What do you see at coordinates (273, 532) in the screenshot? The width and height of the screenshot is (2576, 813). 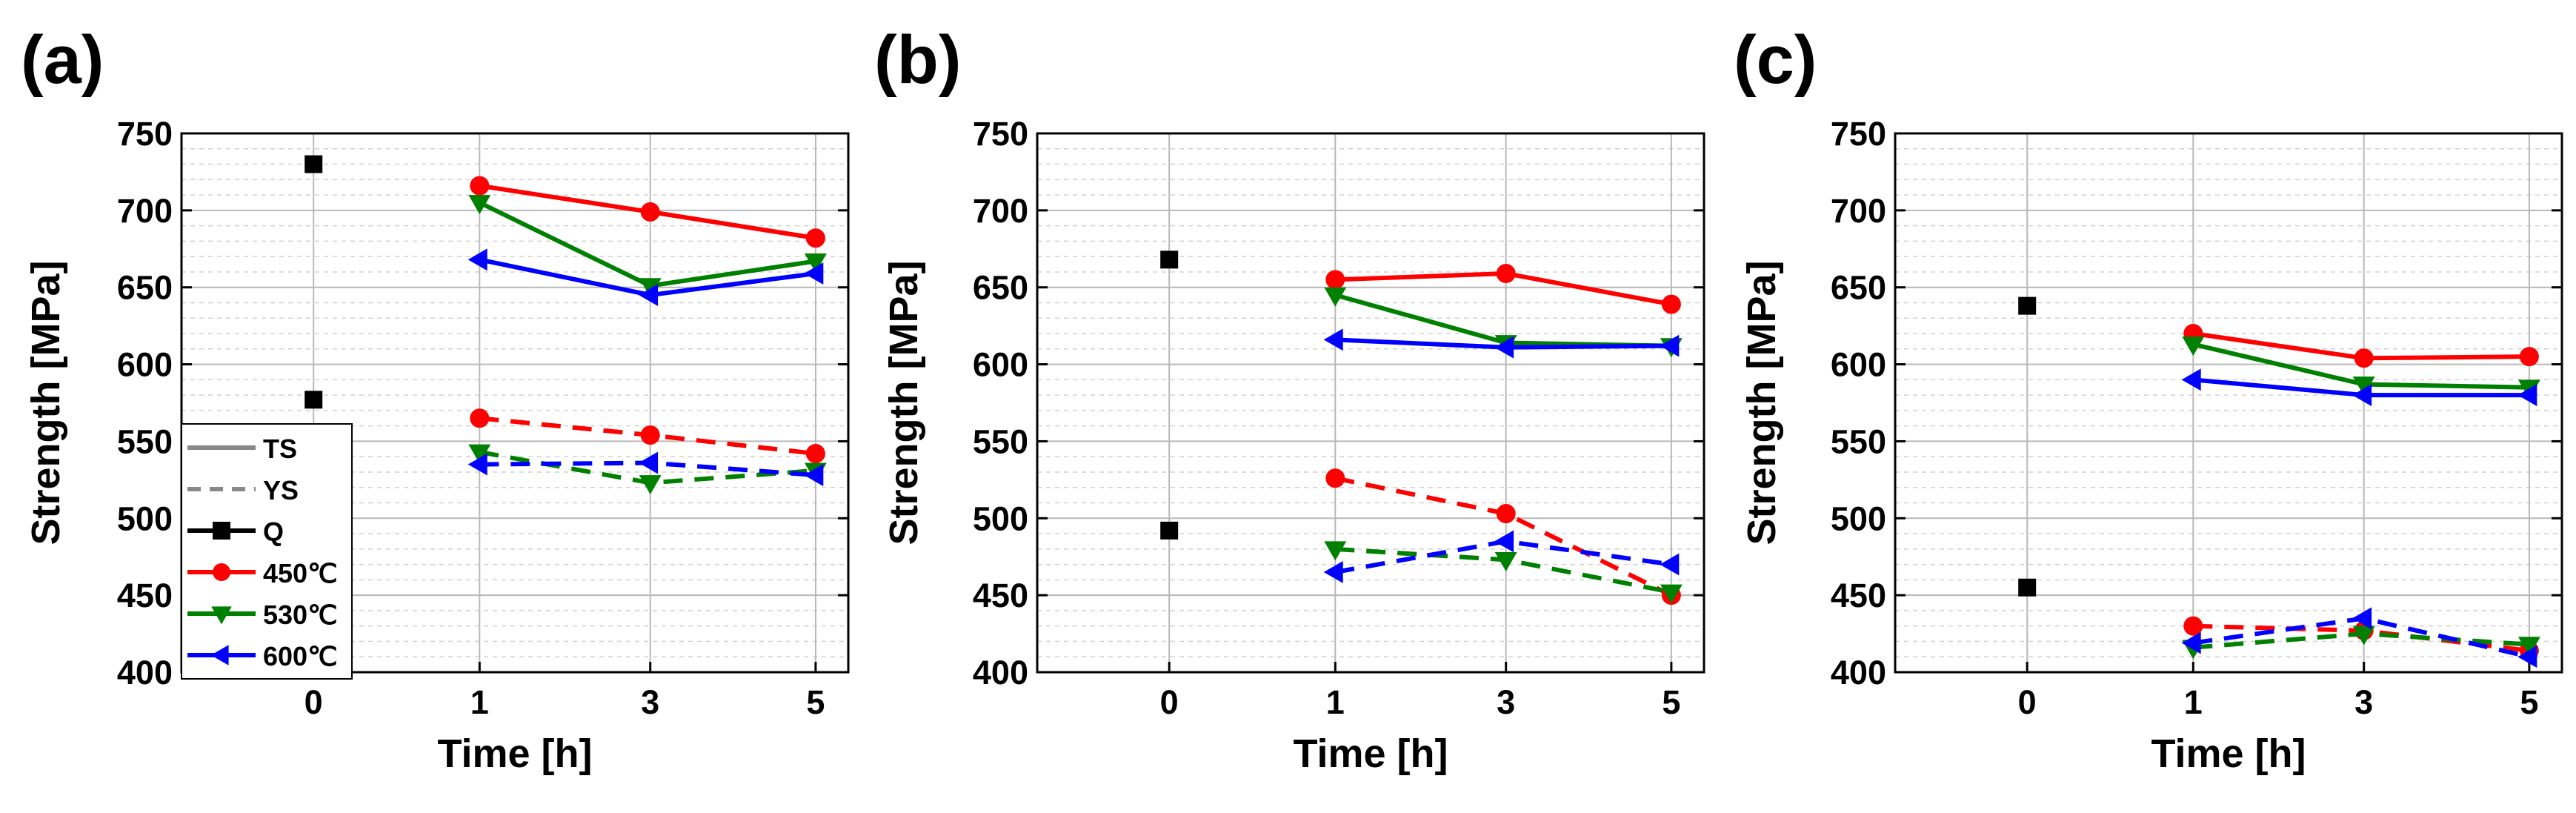 I see `legend-label: Q` at bounding box center [273, 532].